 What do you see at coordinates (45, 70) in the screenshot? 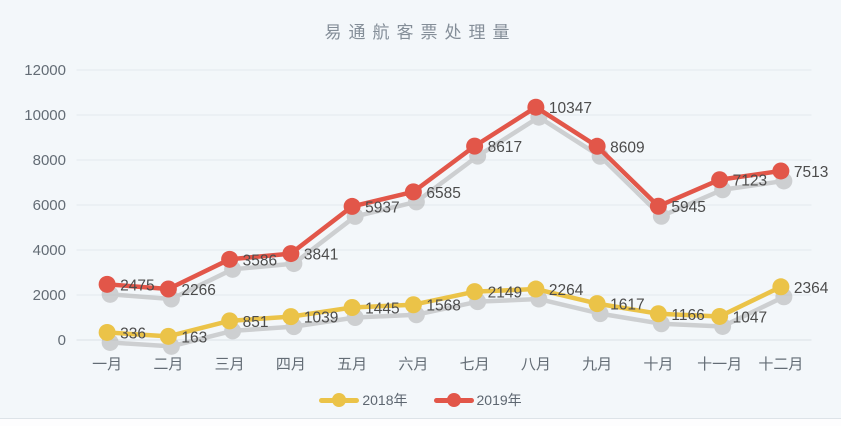
I see `svg-text: 12000` at bounding box center [45, 70].